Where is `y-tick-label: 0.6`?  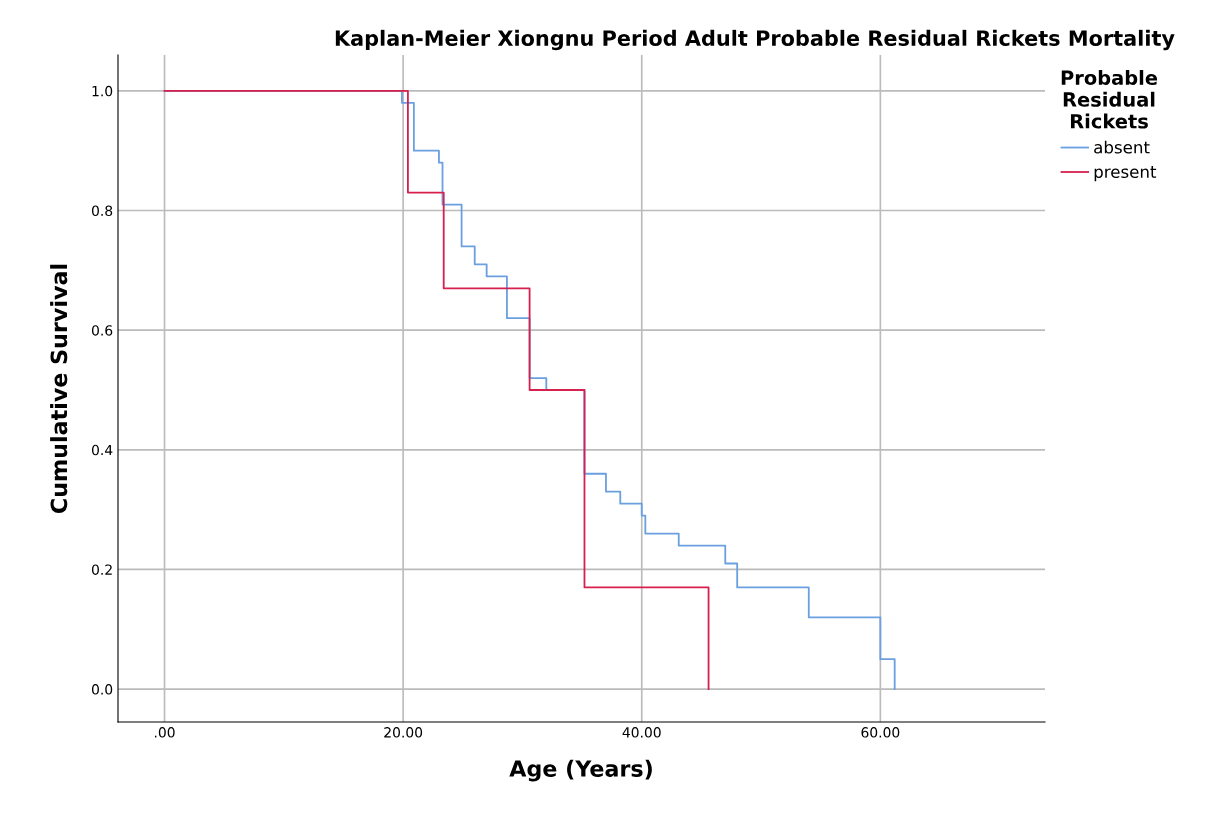 y-tick-label: 0.6 is located at coordinates (102, 330).